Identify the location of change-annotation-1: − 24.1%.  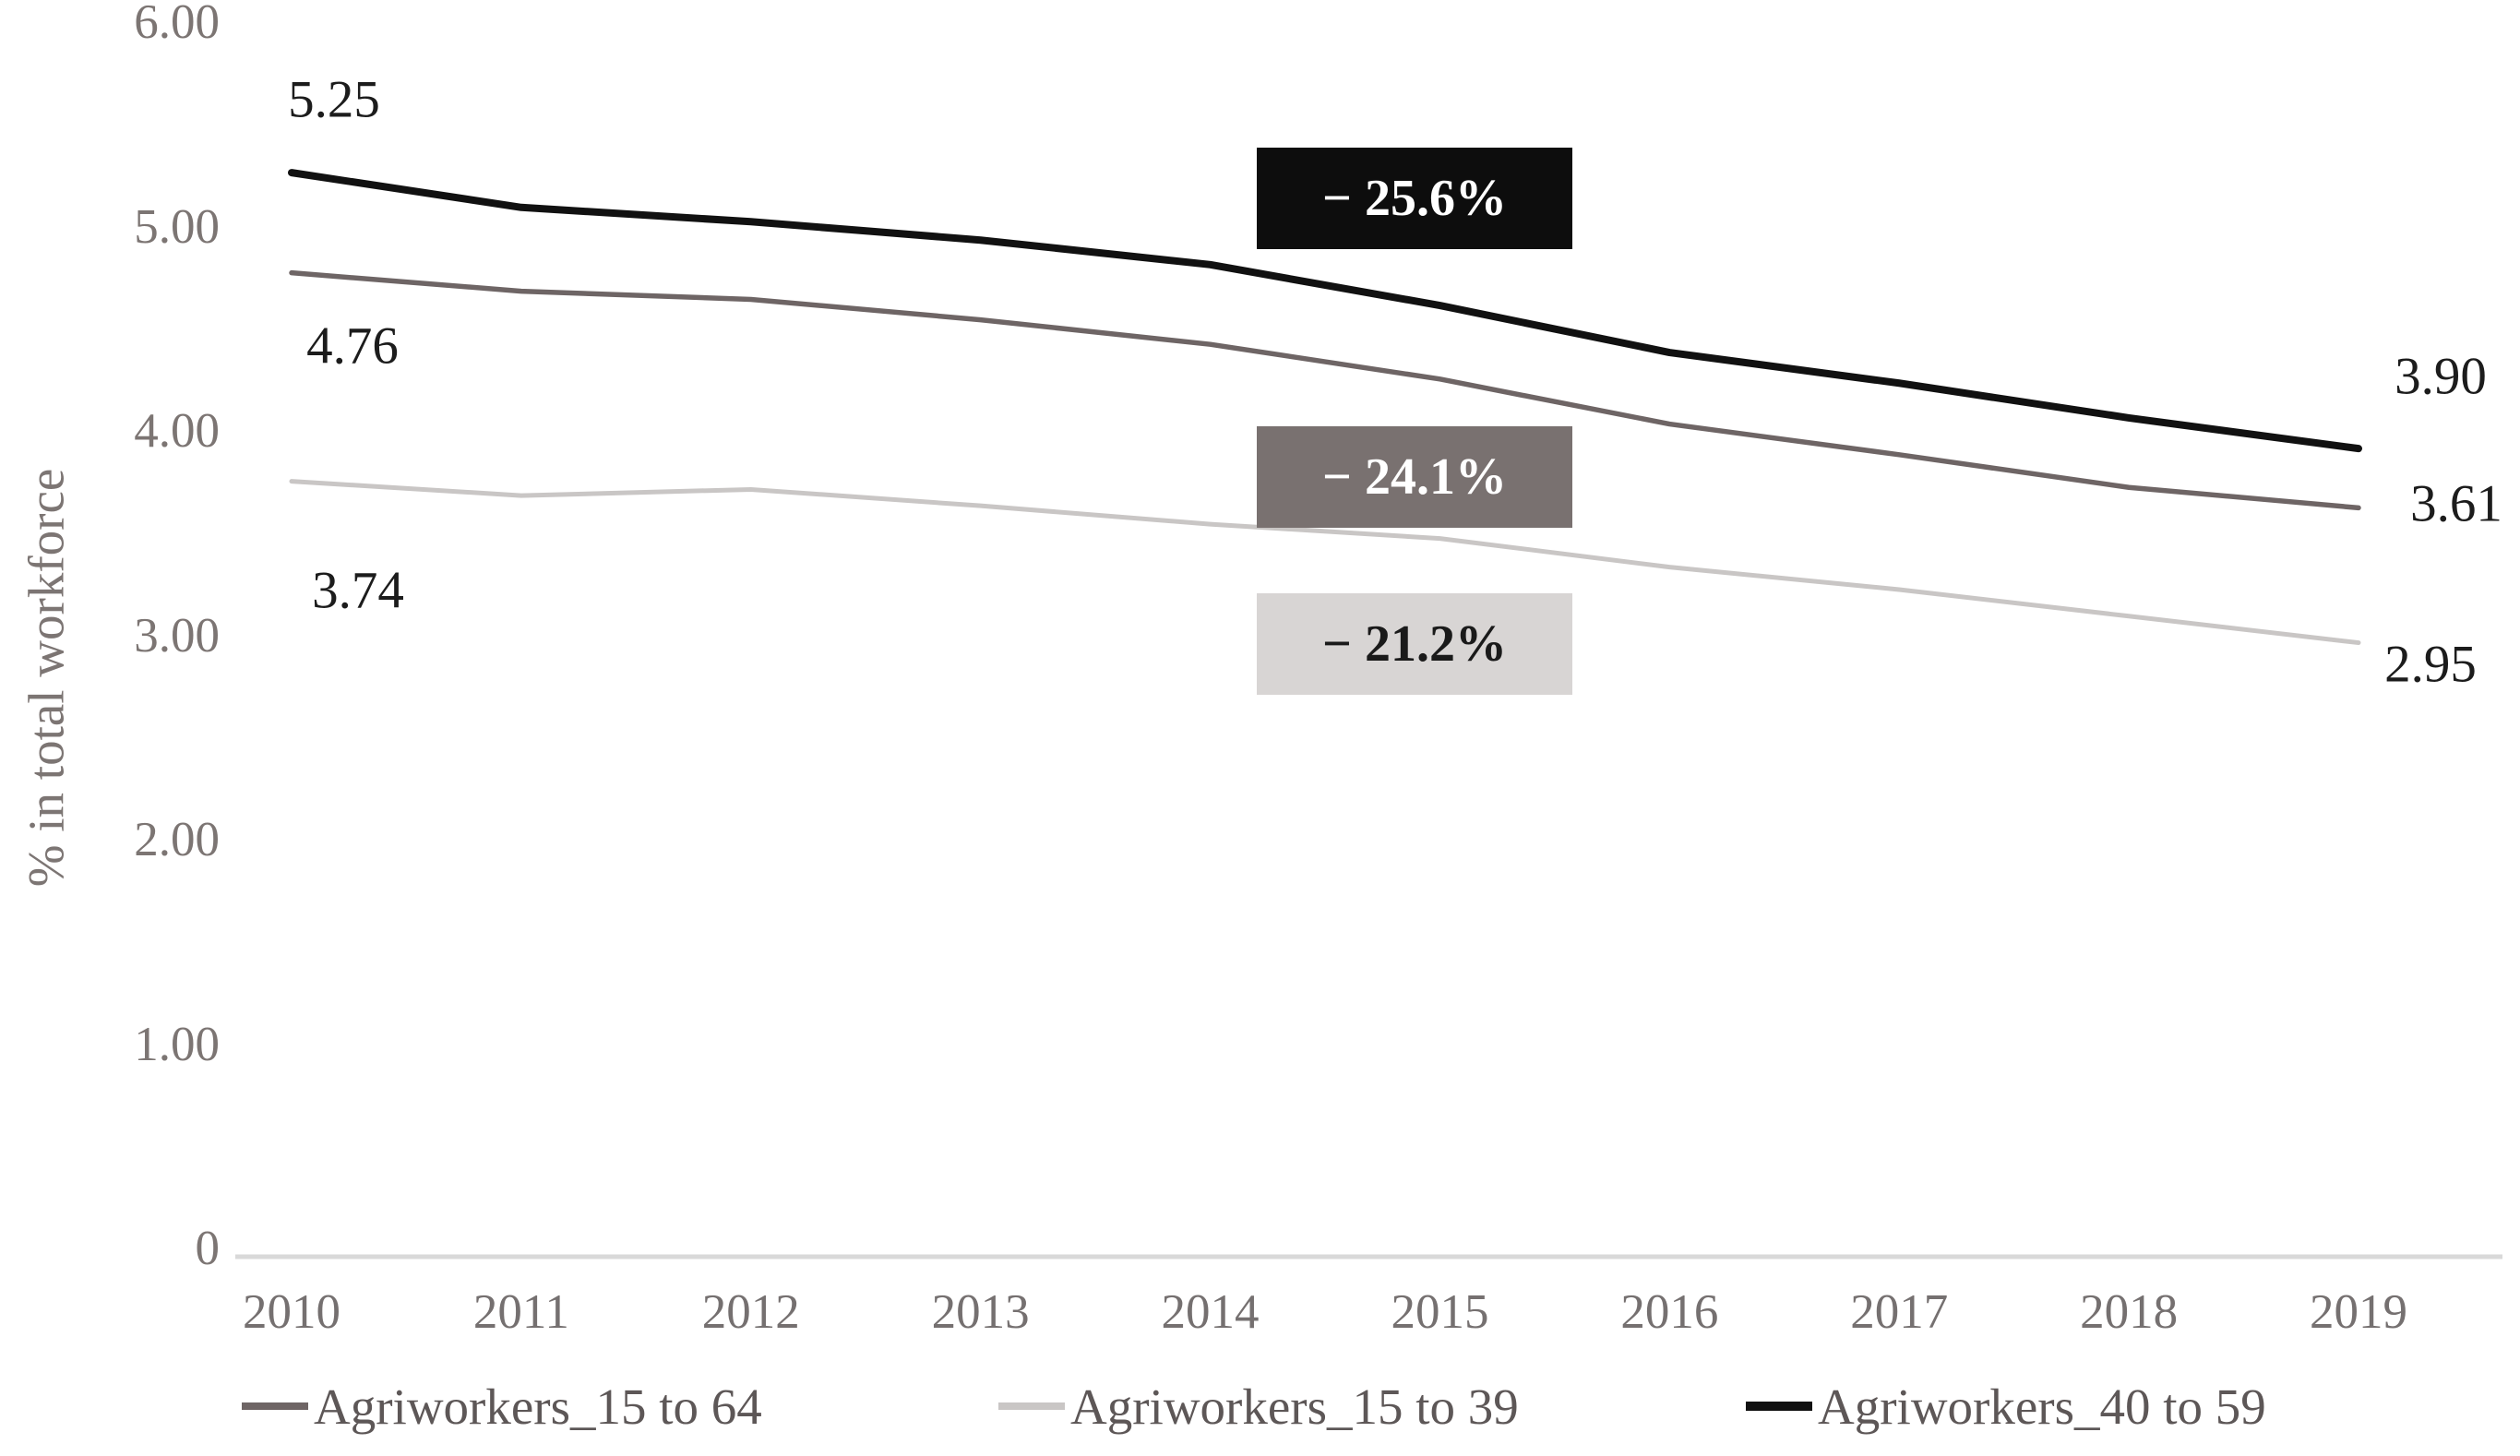
(1414, 477).